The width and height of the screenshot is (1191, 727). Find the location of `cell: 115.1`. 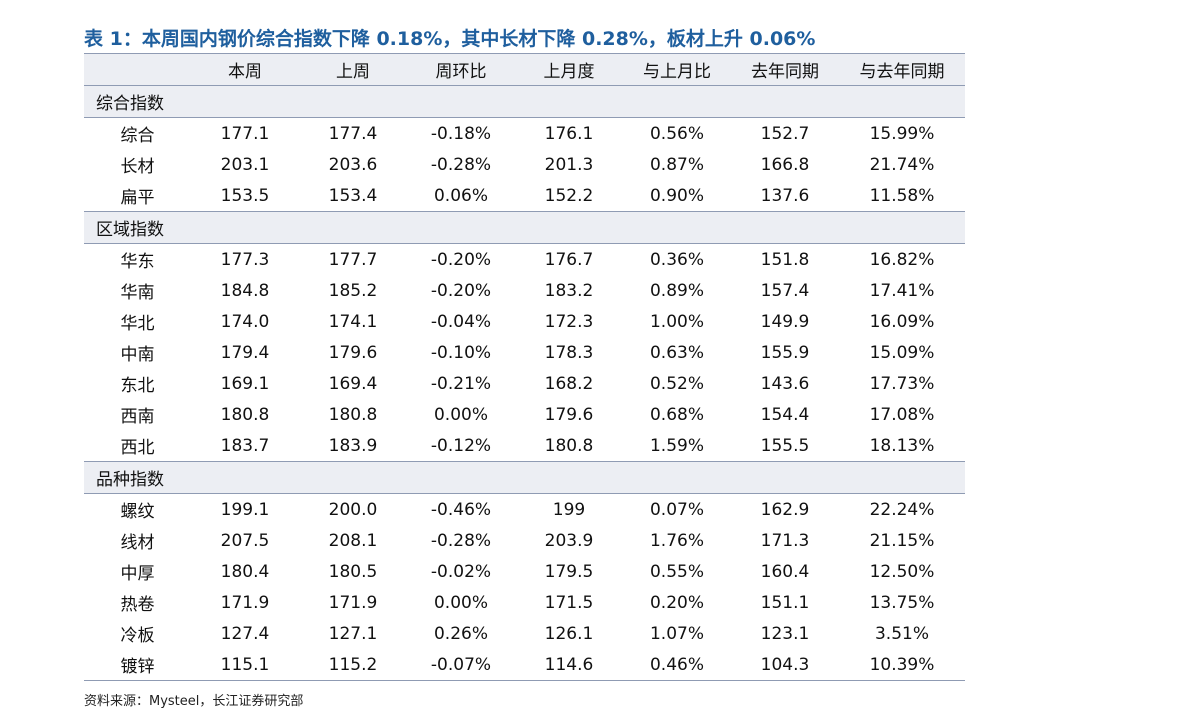

cell: 115.1 is located at coordinates (245, 665).